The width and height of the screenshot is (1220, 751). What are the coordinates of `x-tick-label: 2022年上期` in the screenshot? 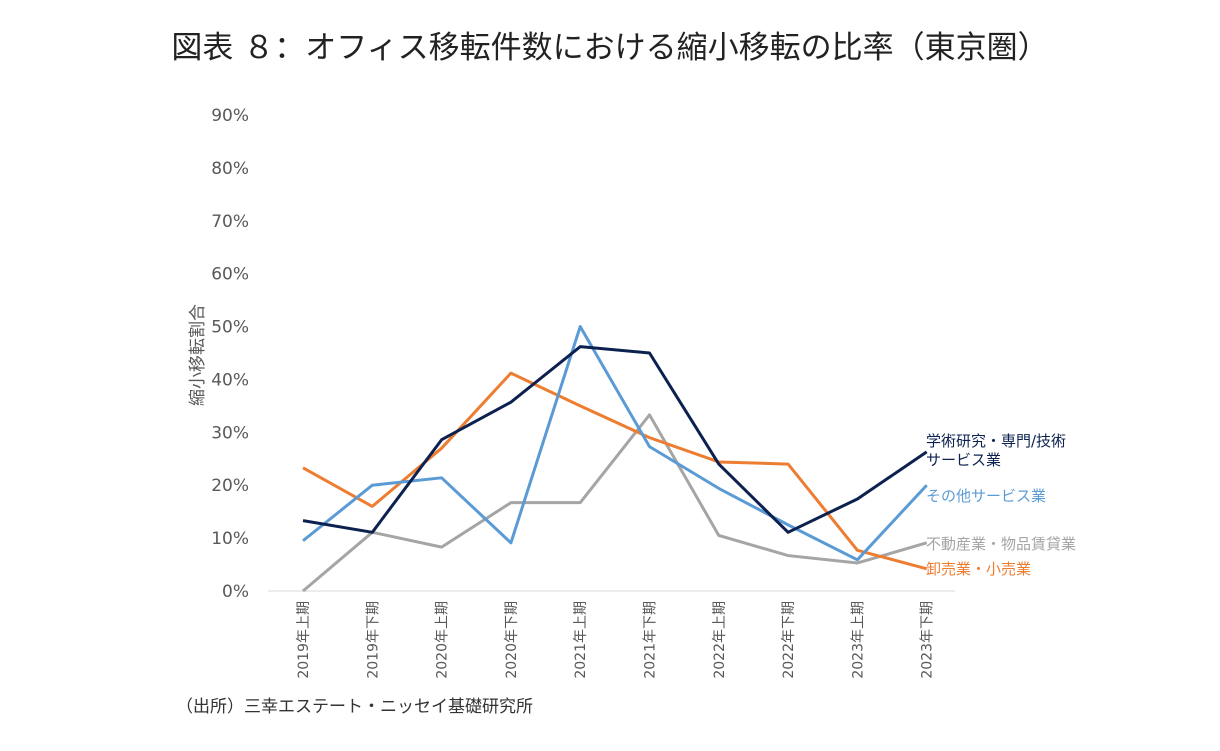 It's located at (720, 640).